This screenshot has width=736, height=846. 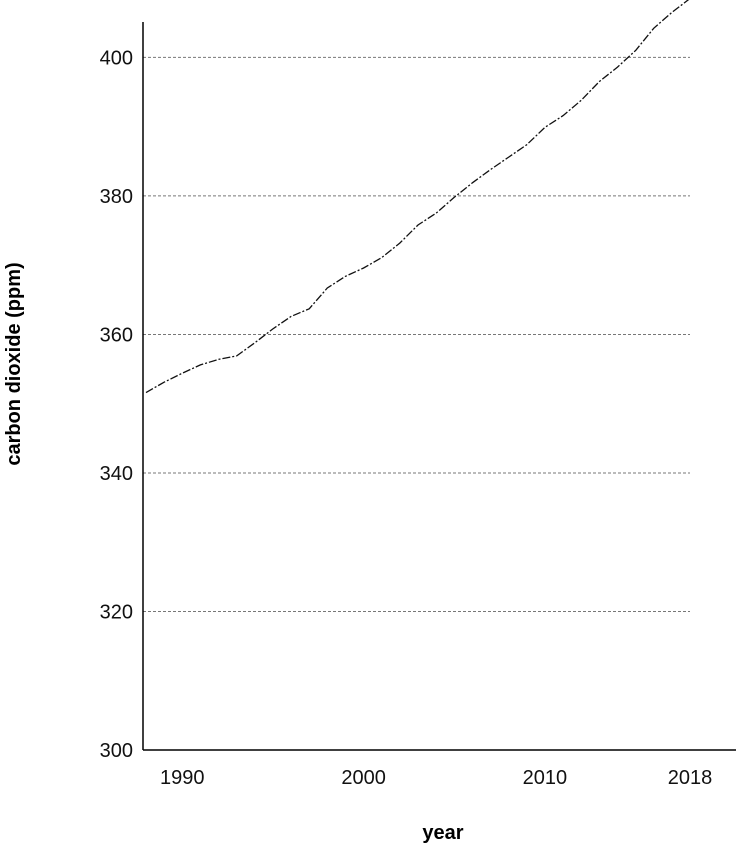 I want to click on y-tick-label: 360, so click(x=116, y=335).